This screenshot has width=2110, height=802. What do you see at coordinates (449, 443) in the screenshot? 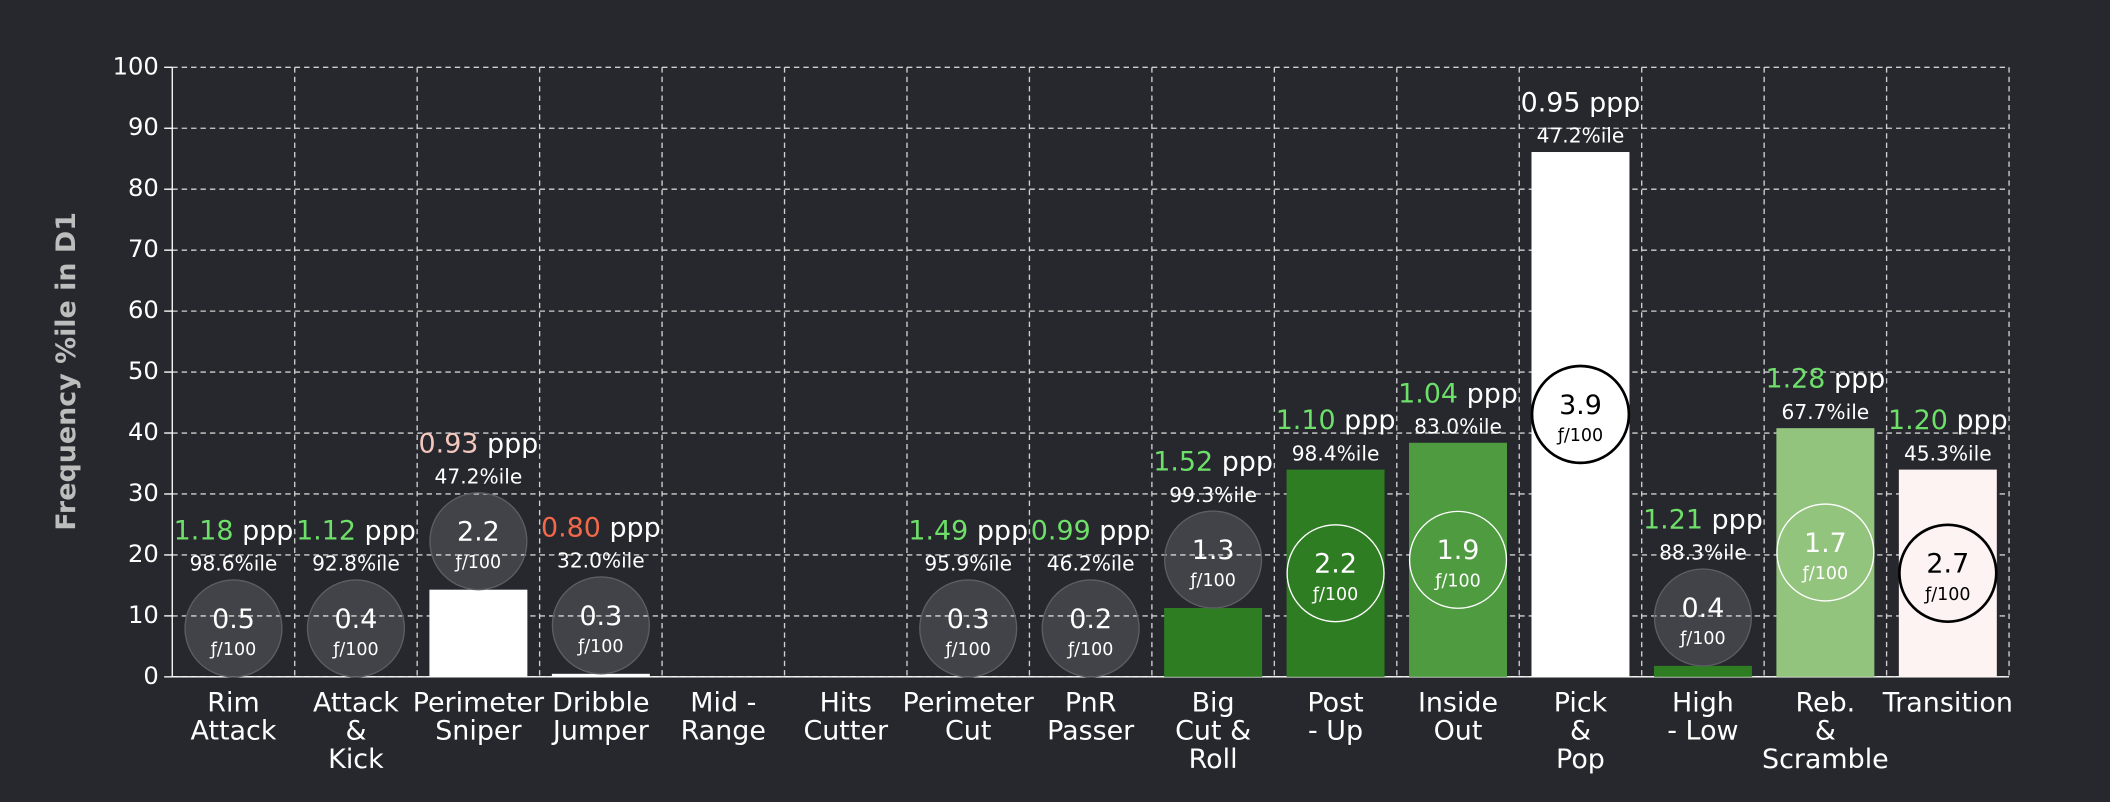
I see `ppp-value: 0.93` at bounding box center [449, 443].